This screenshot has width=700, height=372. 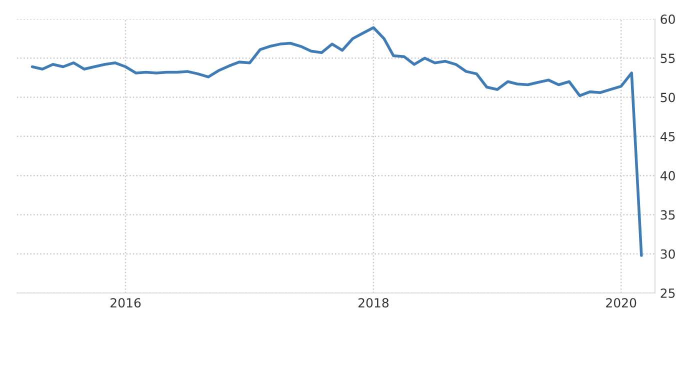 What do you see at coordinates (667, 97) in the screenshot?
I see `y-tick-label: 50` at bounding box center [667, 97].